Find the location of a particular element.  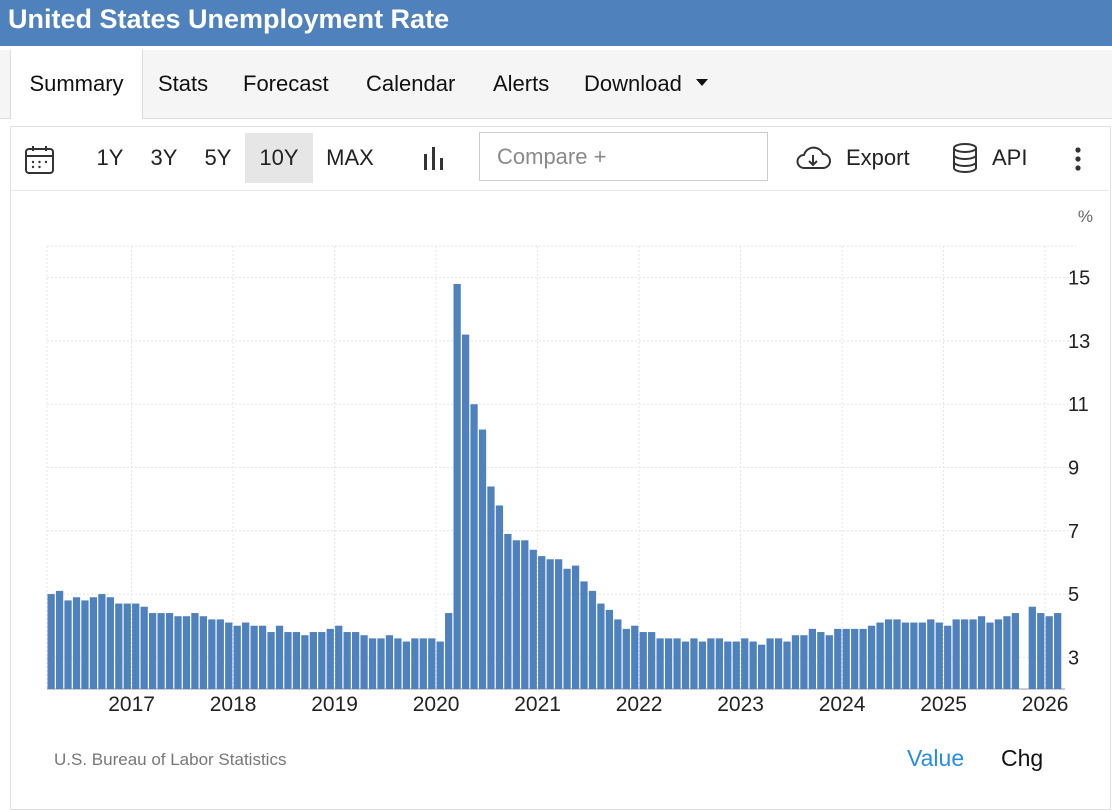

tab-calendar: Calendar is located at coordinates (410, 84).